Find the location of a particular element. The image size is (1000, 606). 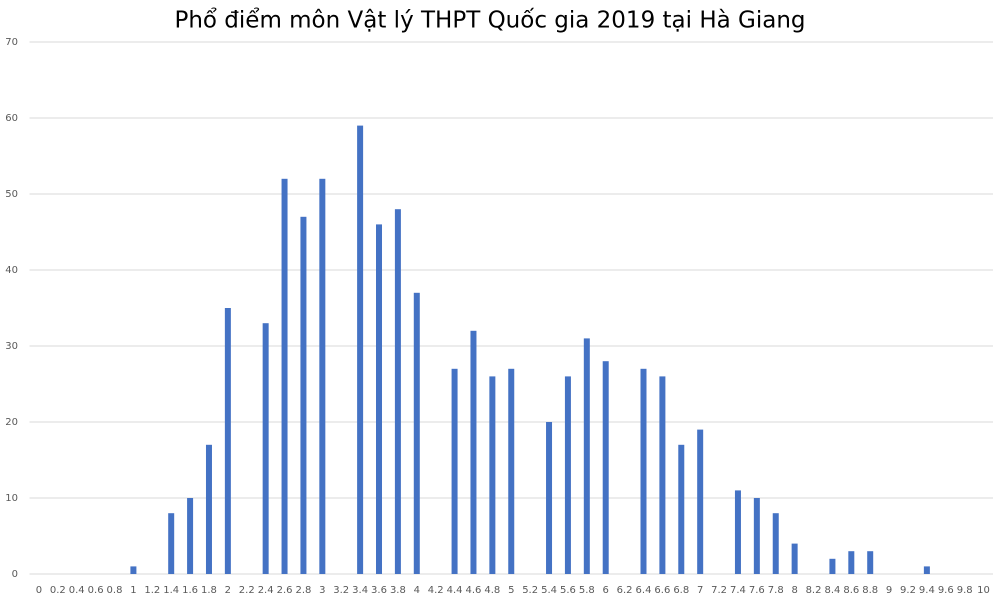

y-tick-label: 20 is located at coordinates (11, 422).